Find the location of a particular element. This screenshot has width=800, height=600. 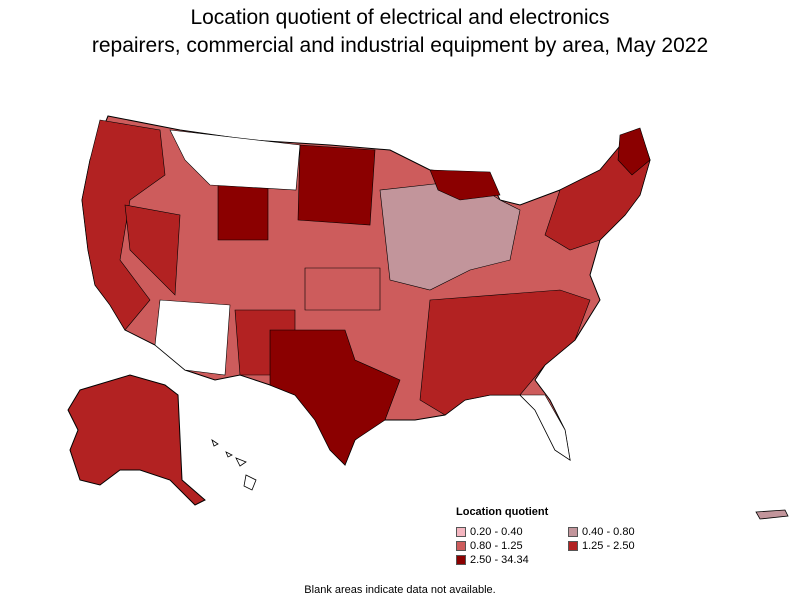

puerto-rico is located at coordinates (772, 514).